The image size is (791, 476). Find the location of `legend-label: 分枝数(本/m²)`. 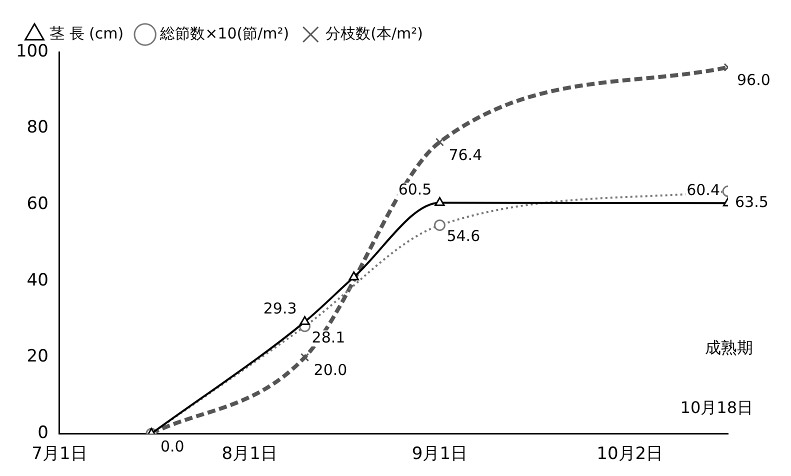

legend-label: 分枝数(本/m²) is located at coordinates (375, 33).